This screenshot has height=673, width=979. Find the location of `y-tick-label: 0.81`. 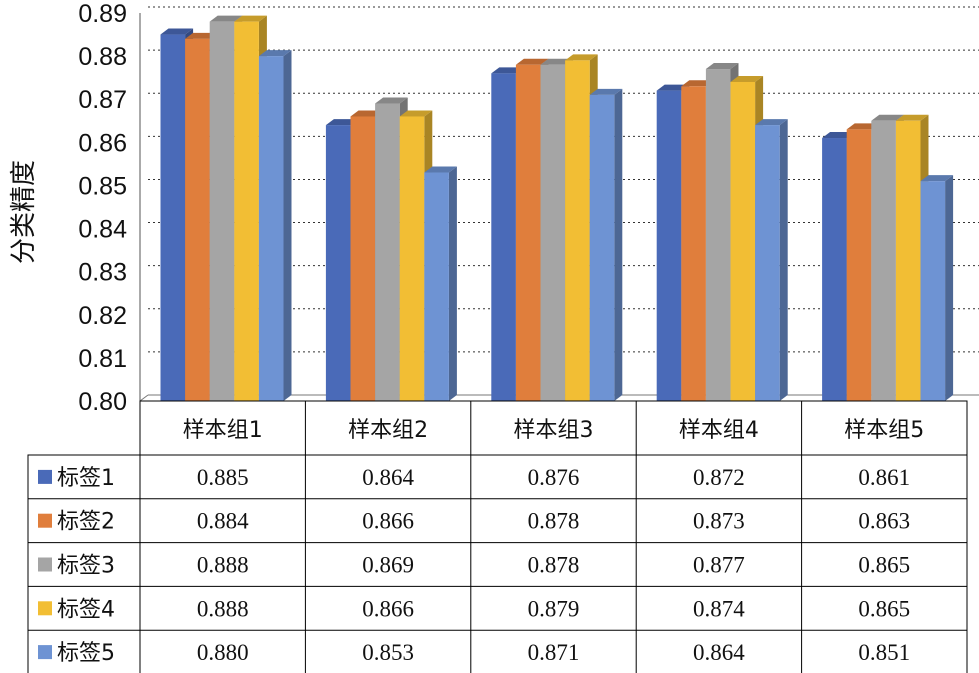

y-tick-label: 0.81 is located at coordinates (102, 359).